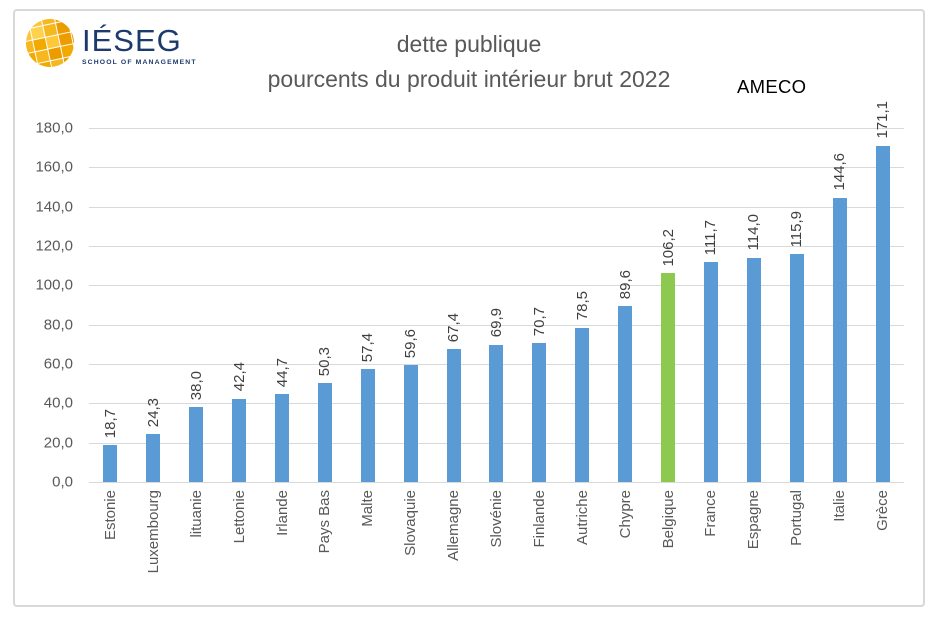  I want to click on bar-value-label-wrap: 24,3, so click(153, 412).